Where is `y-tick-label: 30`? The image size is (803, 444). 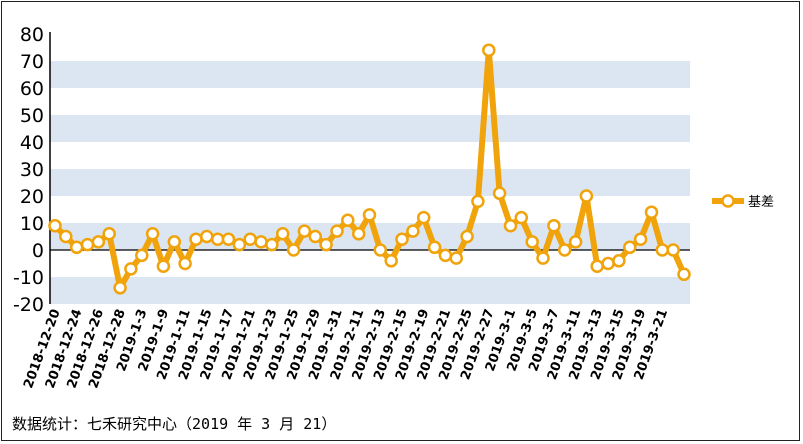 y-tick-label: 30 is located at coordinates (32, 170).